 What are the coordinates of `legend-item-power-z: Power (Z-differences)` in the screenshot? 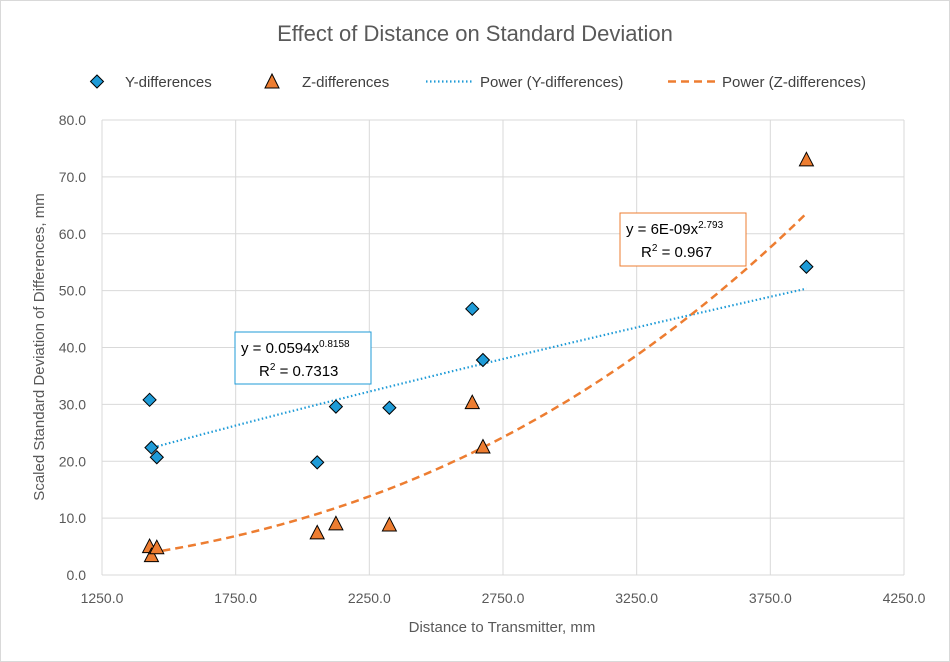 It's located at (767, 82).